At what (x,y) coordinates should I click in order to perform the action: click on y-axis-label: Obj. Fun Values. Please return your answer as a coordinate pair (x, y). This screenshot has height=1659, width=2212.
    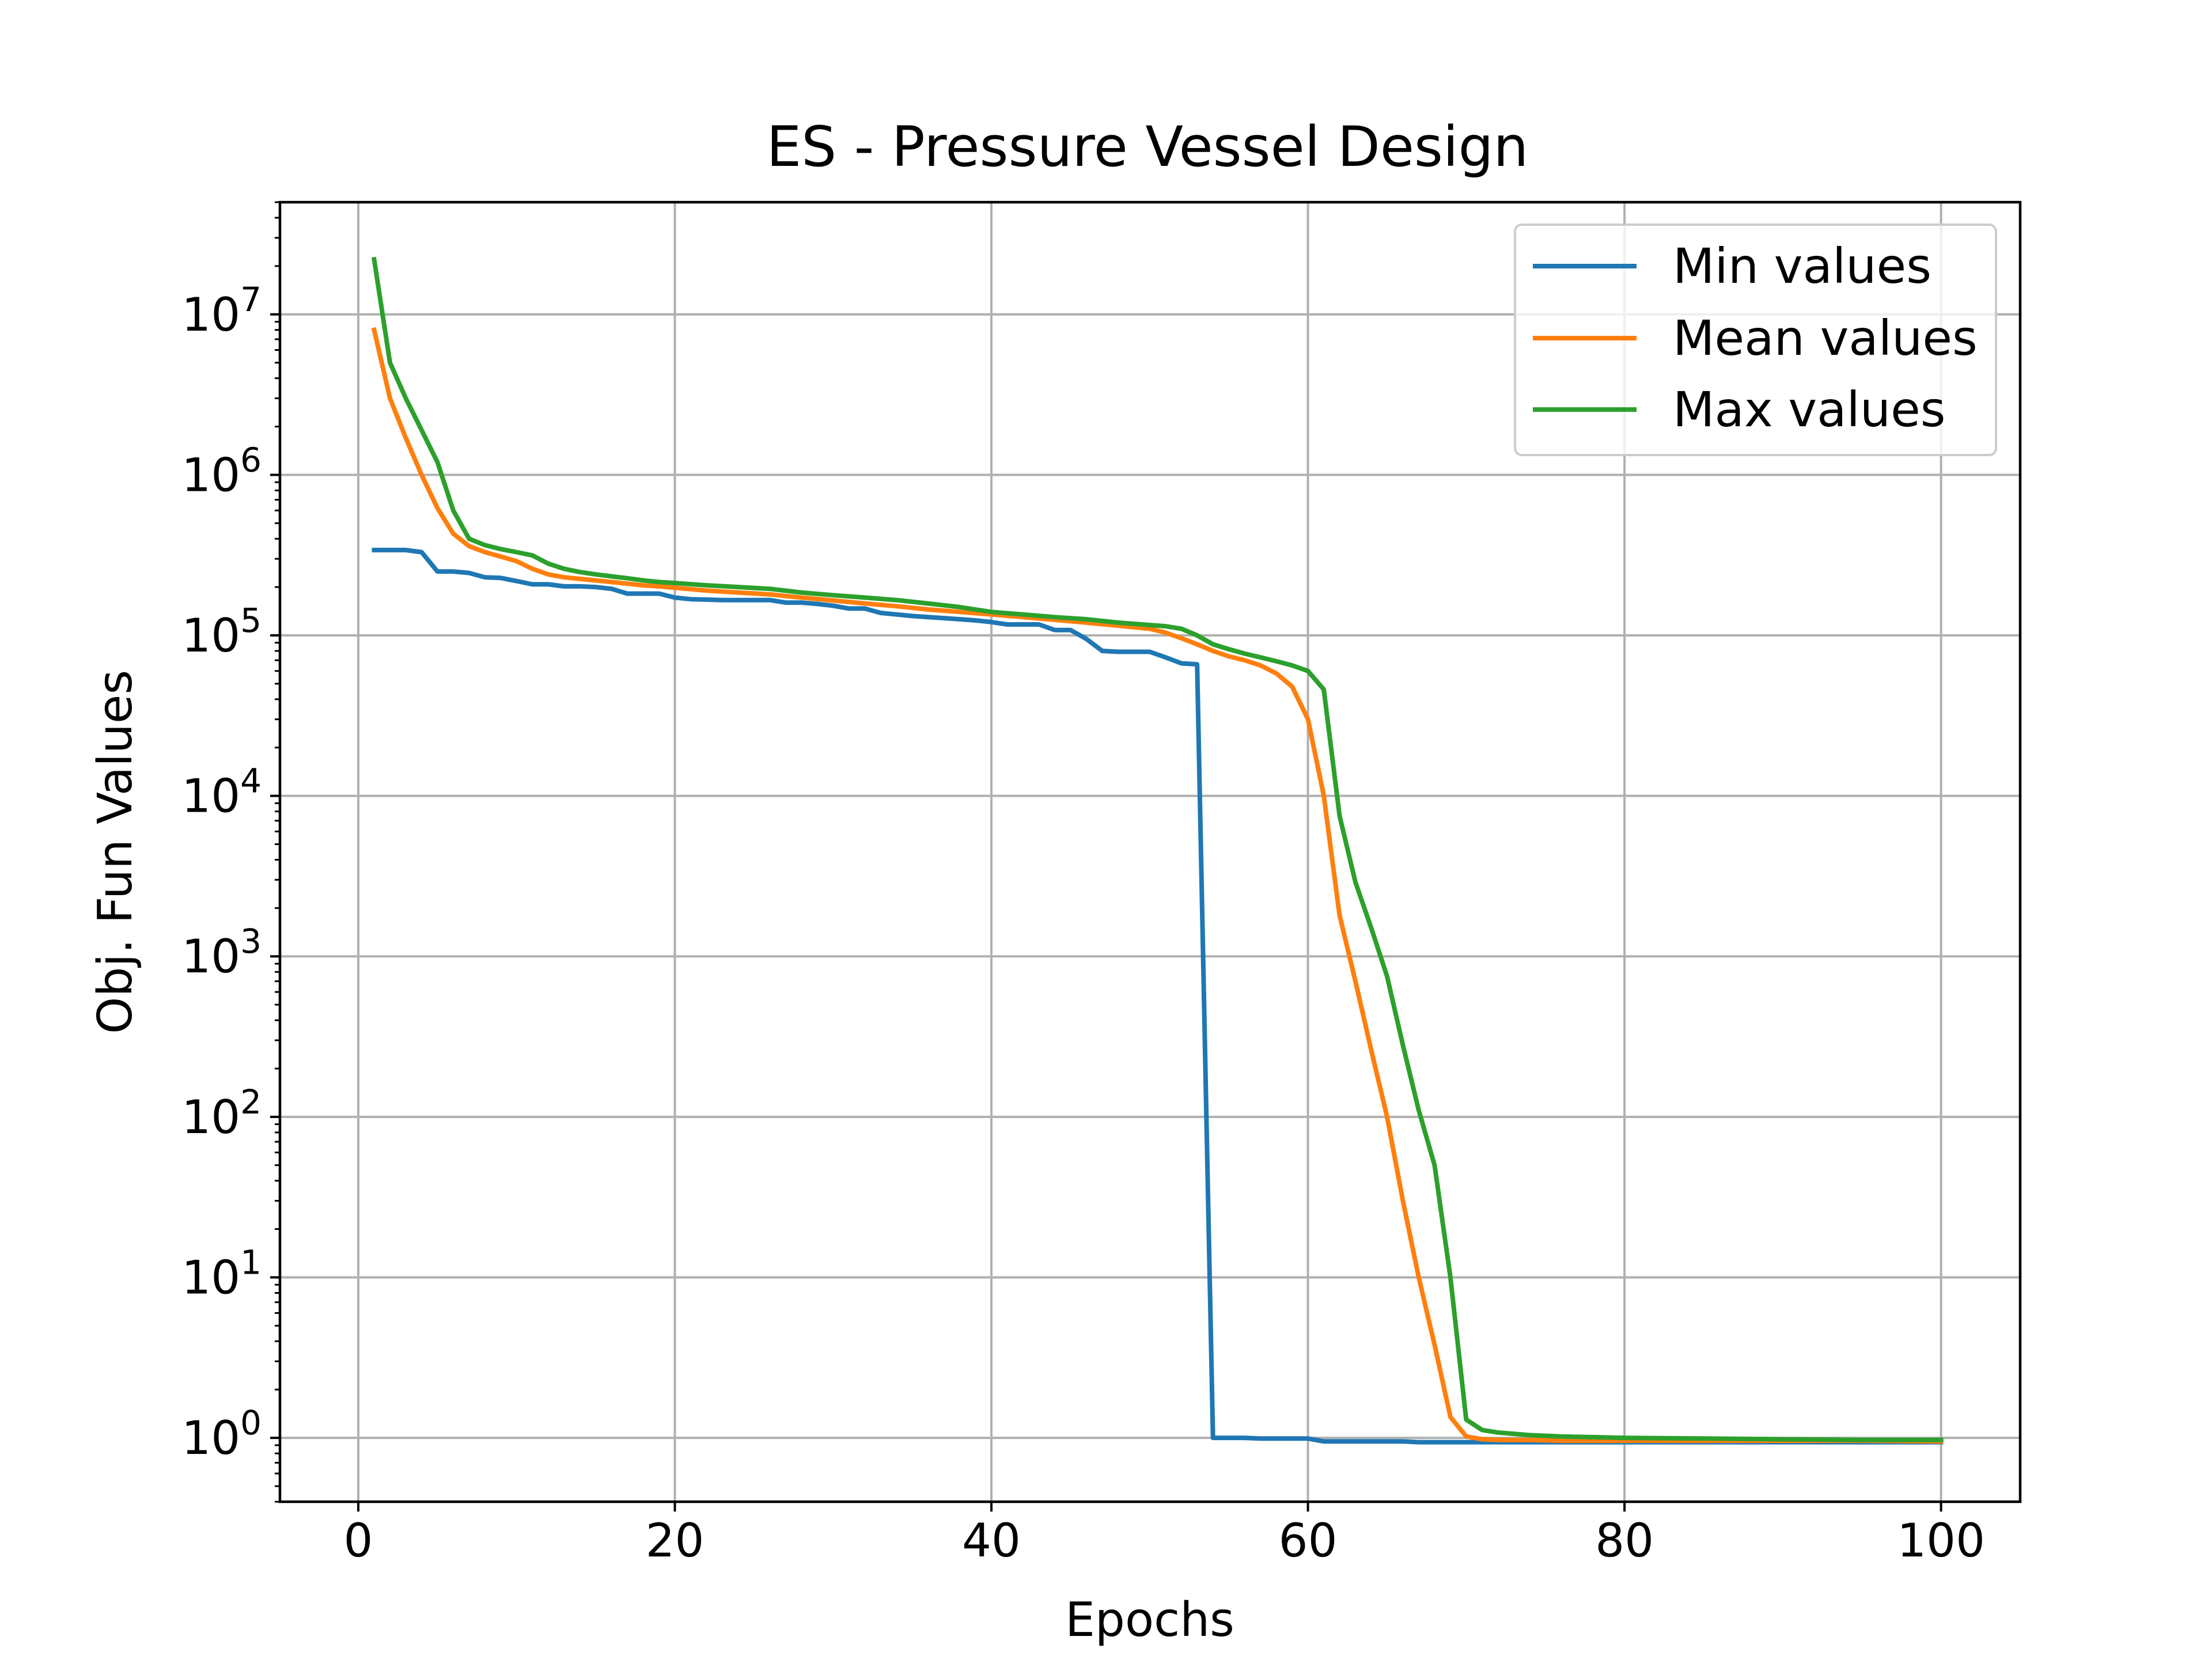
    Looking at the image, I should click on (115, 852).